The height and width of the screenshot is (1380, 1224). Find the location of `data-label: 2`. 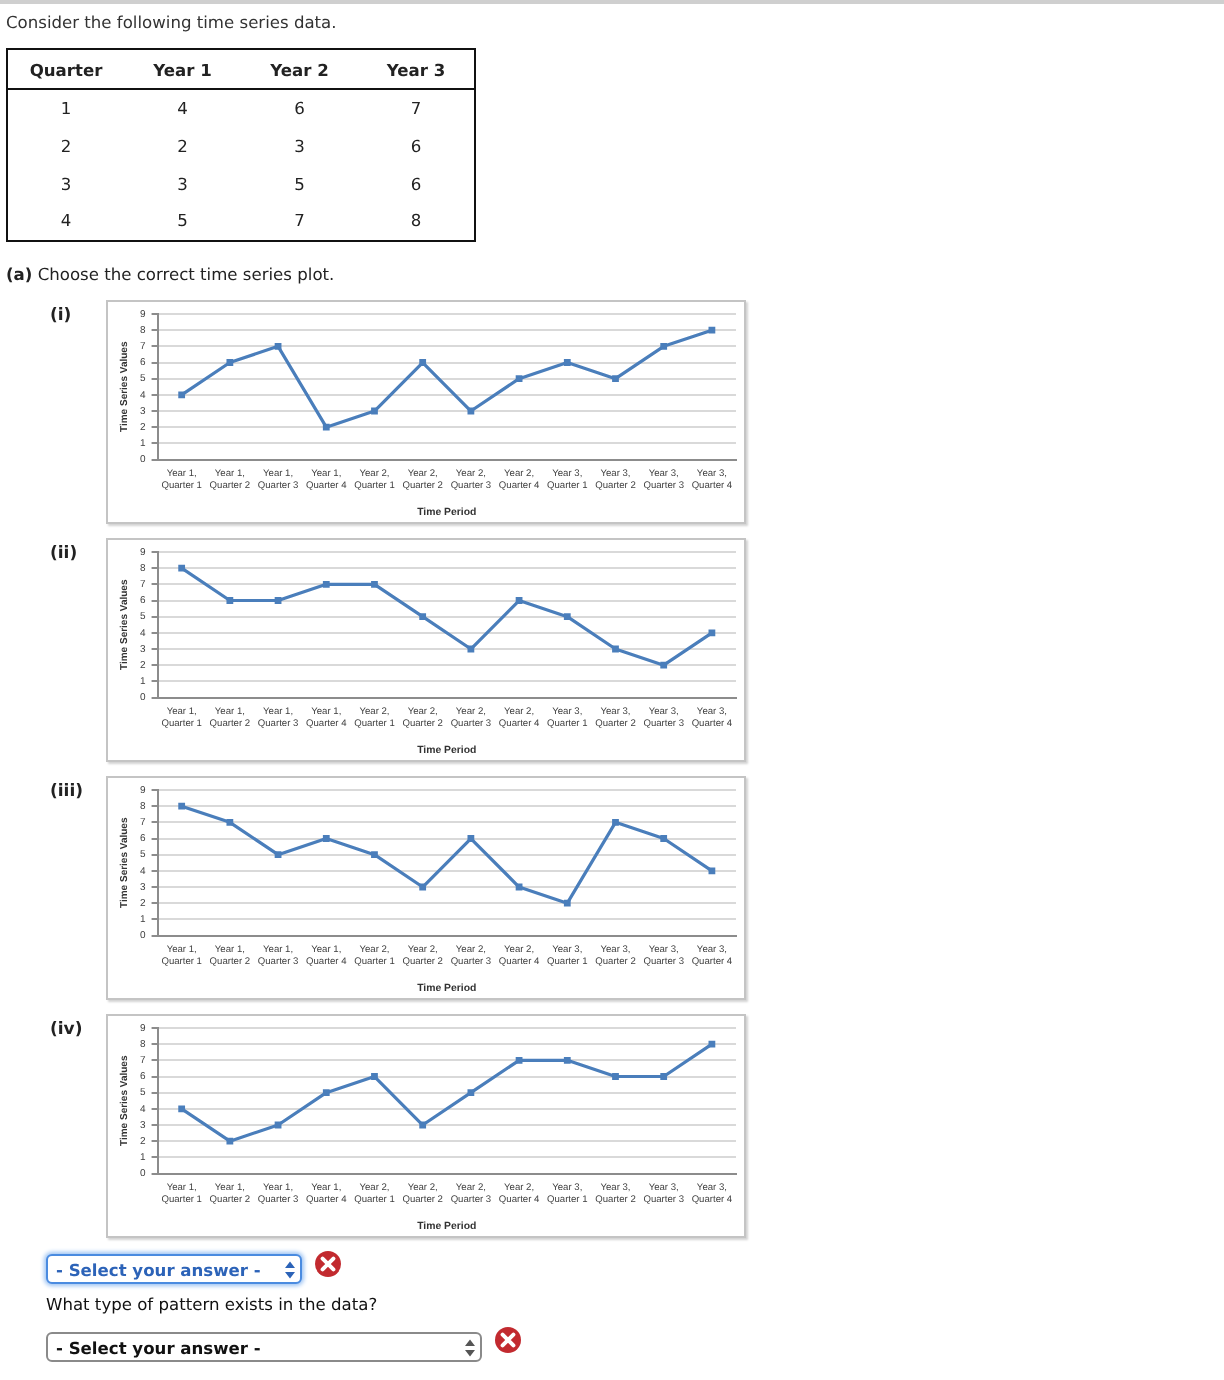

data-label: 2 is located at coordinates (182, 146).